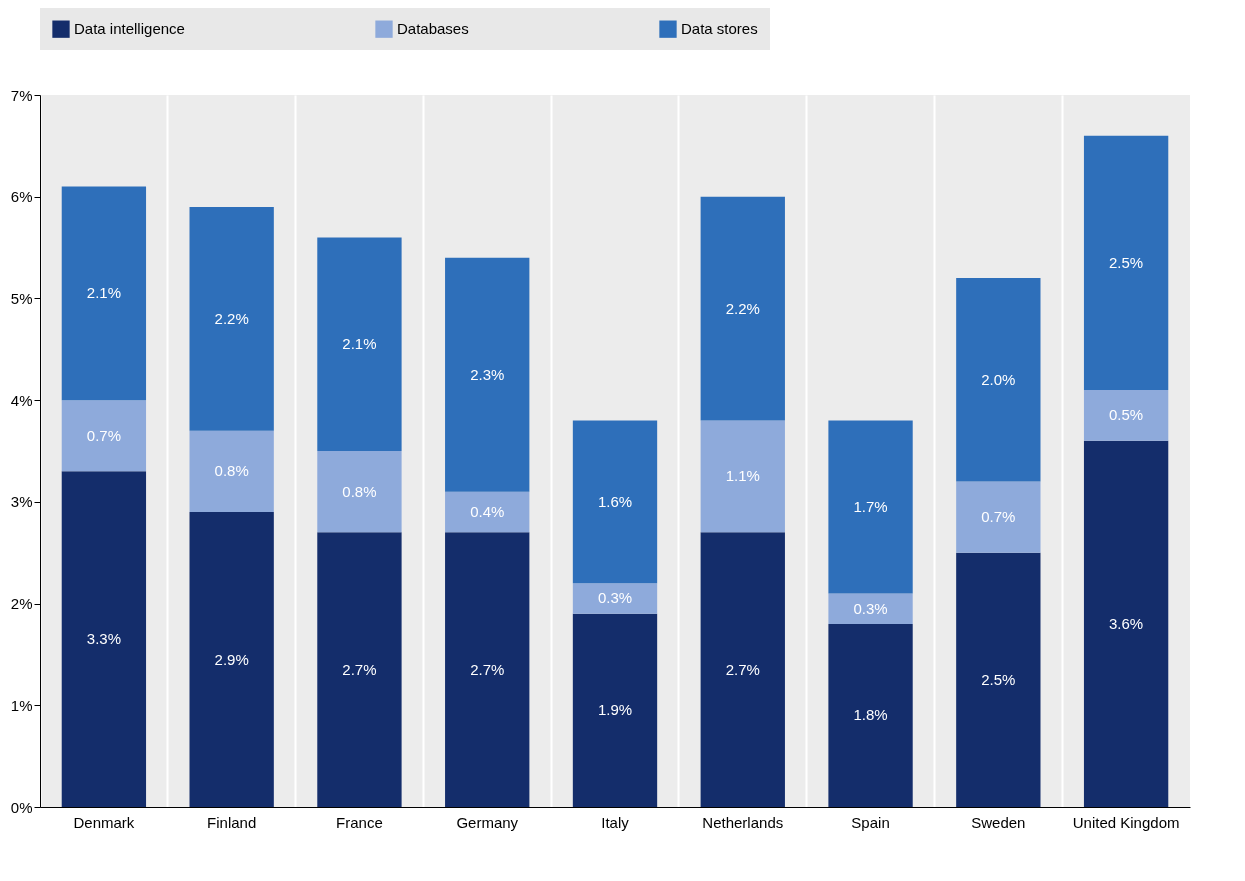 The height and width of the screenshot is (881, 1245). What do you see at coordinates (129, 29) in the screenshot?
I see `legend-label: Data intelligence` at bounding box center [129, 29].